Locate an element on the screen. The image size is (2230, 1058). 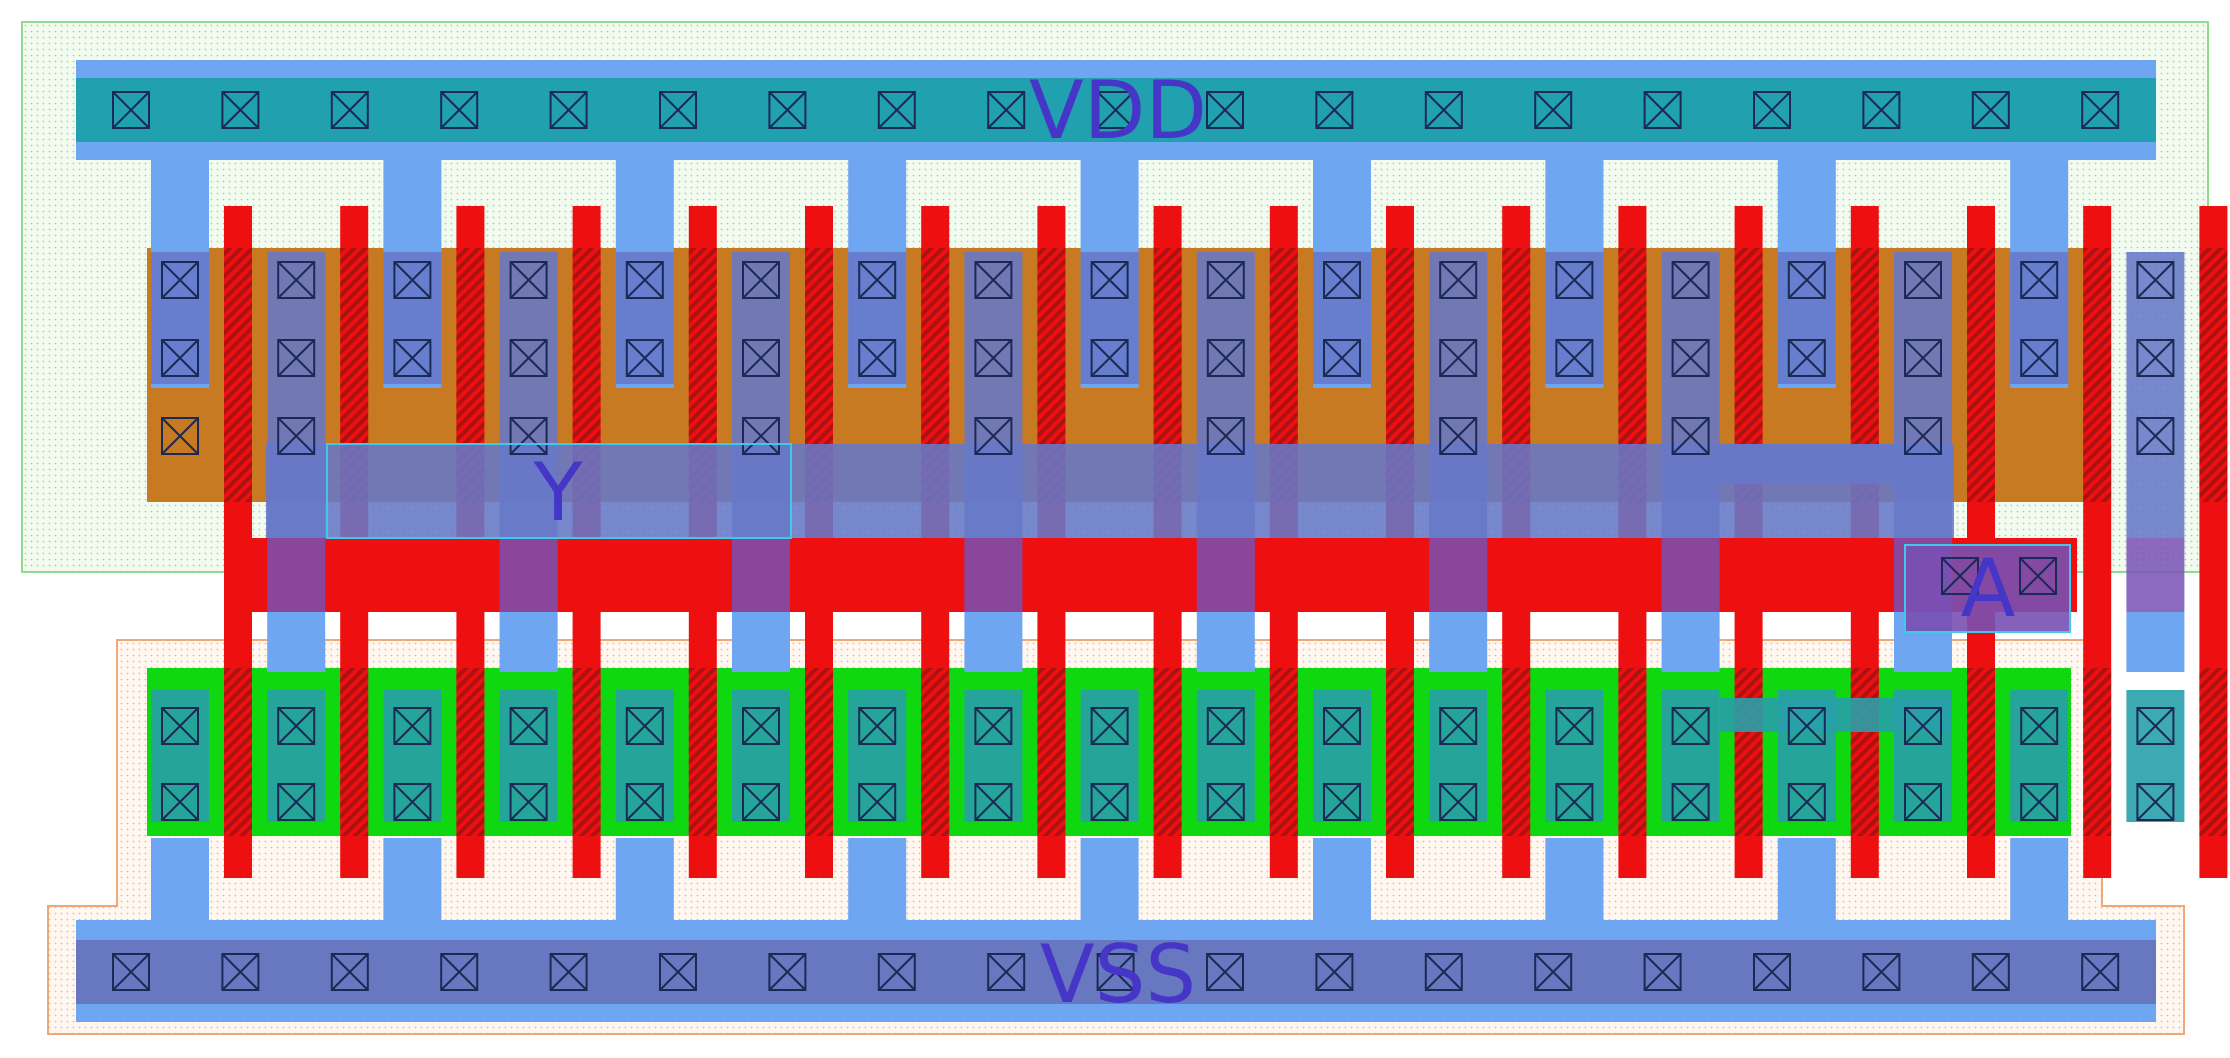
pin-a-box is located at coordinates (1987, 588).